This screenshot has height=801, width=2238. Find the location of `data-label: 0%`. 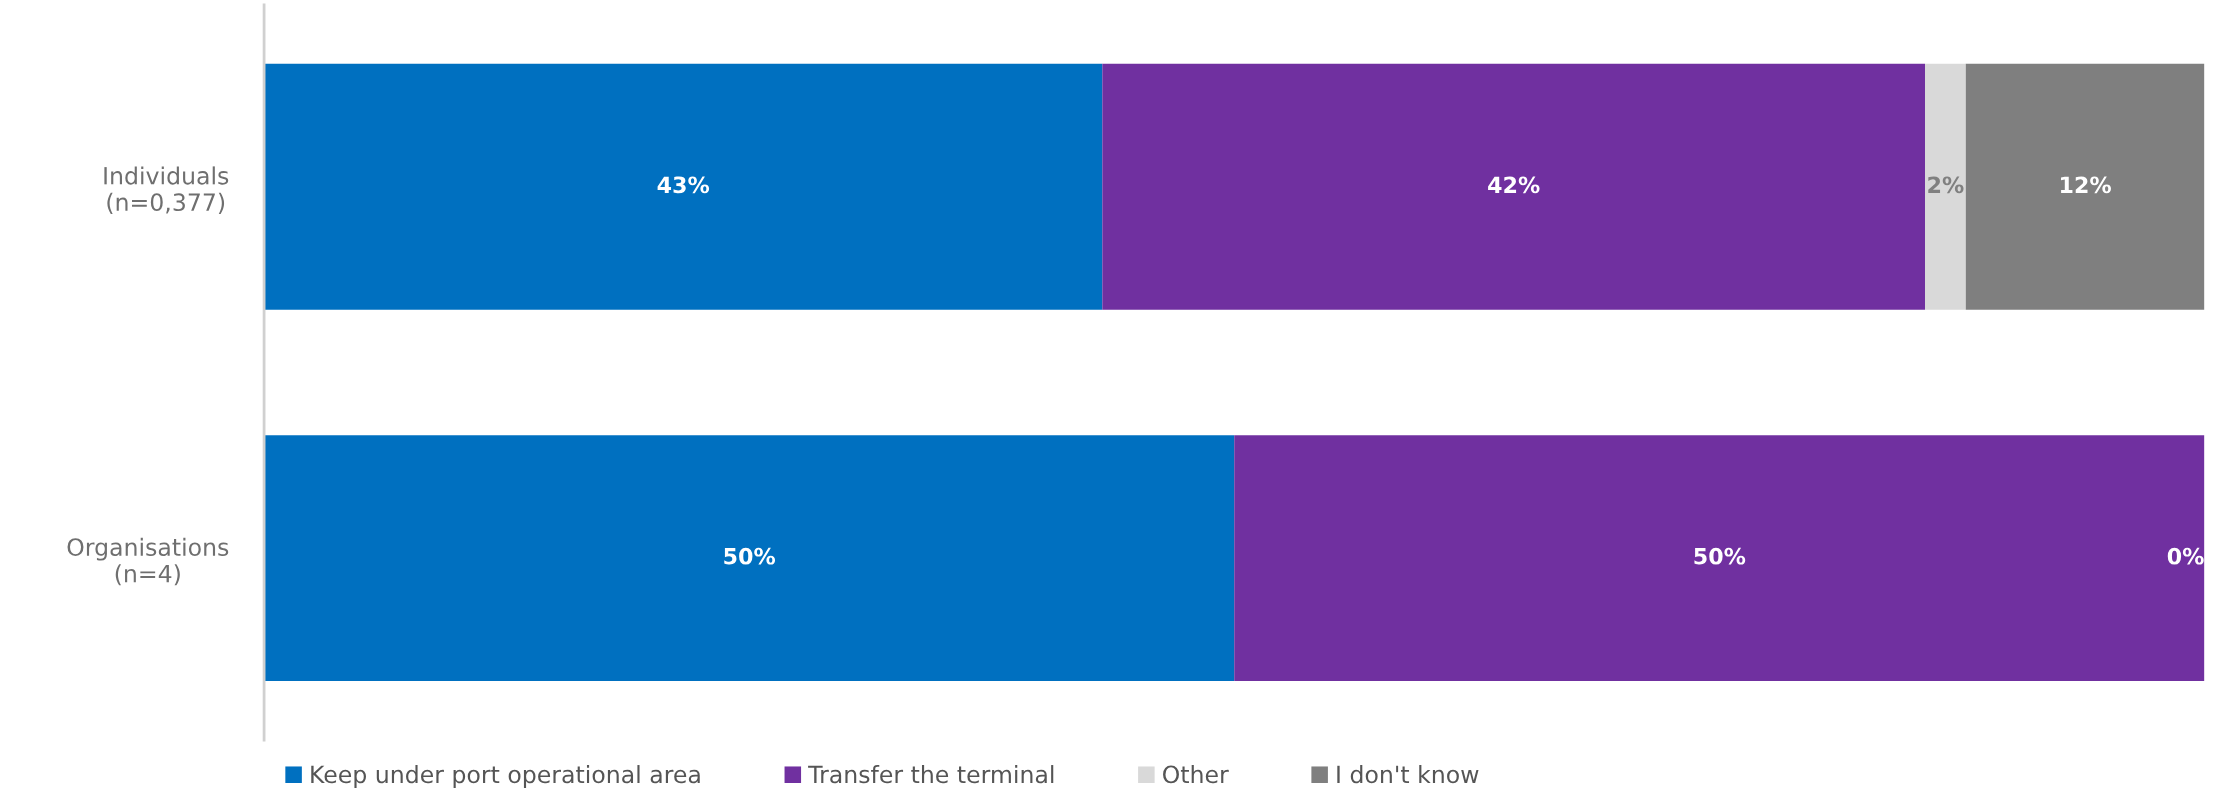

data-label: 0% is located at coordinates (2185, 556).